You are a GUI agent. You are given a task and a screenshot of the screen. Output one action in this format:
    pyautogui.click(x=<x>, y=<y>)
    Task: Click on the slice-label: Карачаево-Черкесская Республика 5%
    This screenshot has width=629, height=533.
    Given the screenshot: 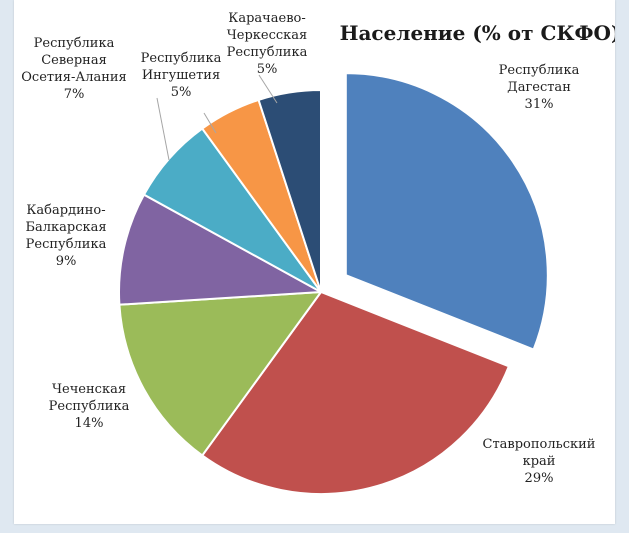 What is the action you would take?
    pyautogui.click(x=267, y=44)
    